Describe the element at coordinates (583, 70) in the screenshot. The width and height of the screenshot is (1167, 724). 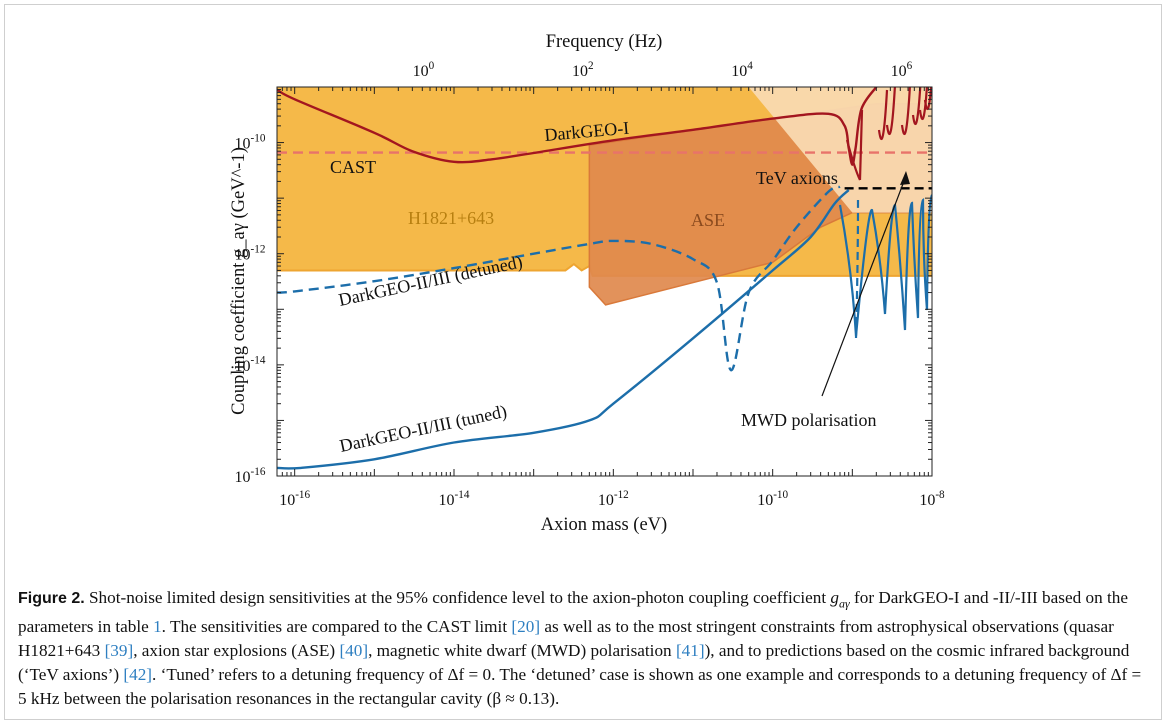
I see `x2-tick-label: 10²` at that location.